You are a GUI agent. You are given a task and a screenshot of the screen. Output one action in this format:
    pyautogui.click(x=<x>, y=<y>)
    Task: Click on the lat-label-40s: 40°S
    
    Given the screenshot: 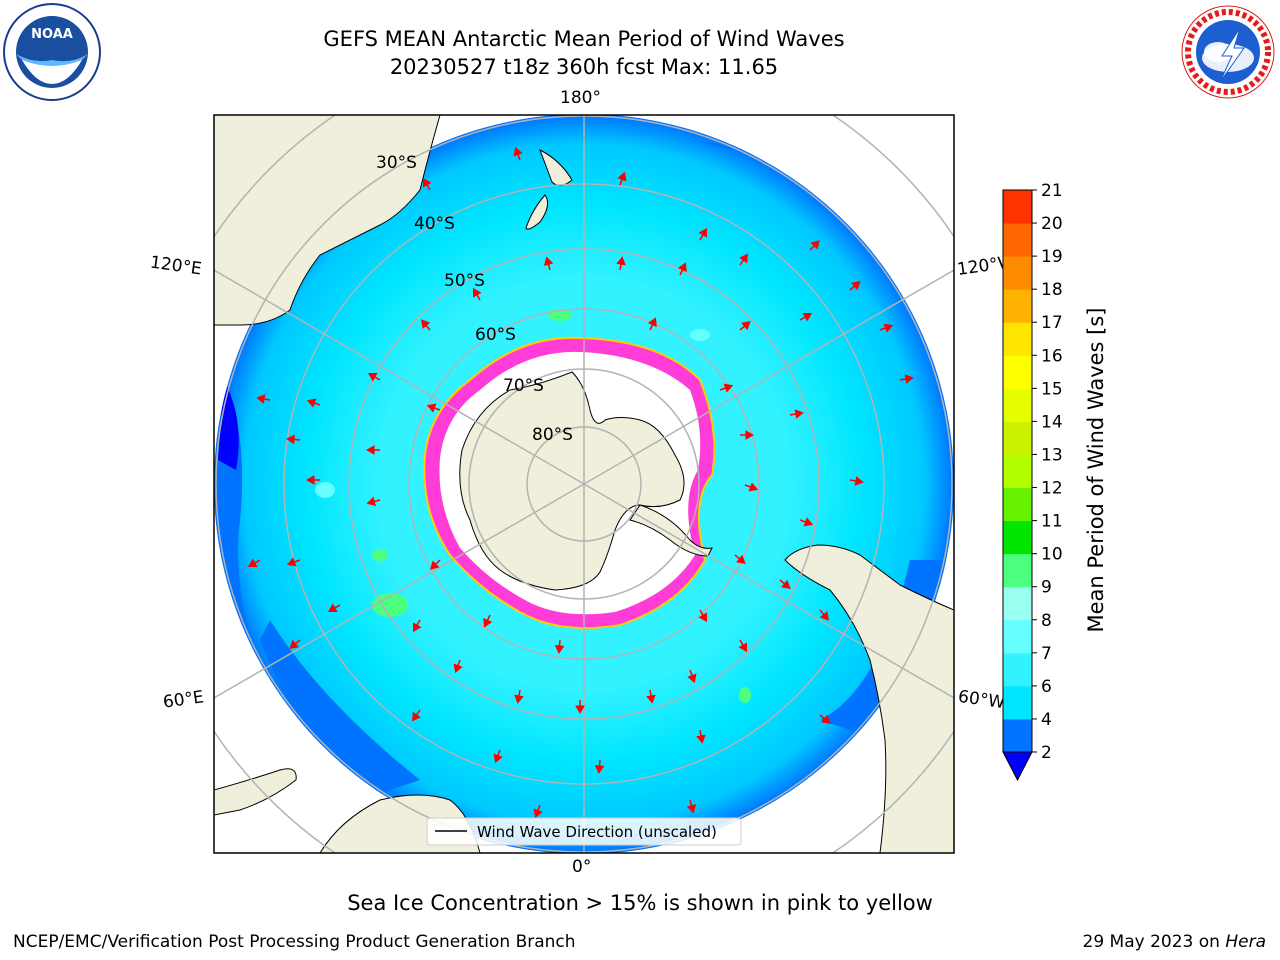 What is the action you would take?
    pyautogui.click(x=434, y=224)
    